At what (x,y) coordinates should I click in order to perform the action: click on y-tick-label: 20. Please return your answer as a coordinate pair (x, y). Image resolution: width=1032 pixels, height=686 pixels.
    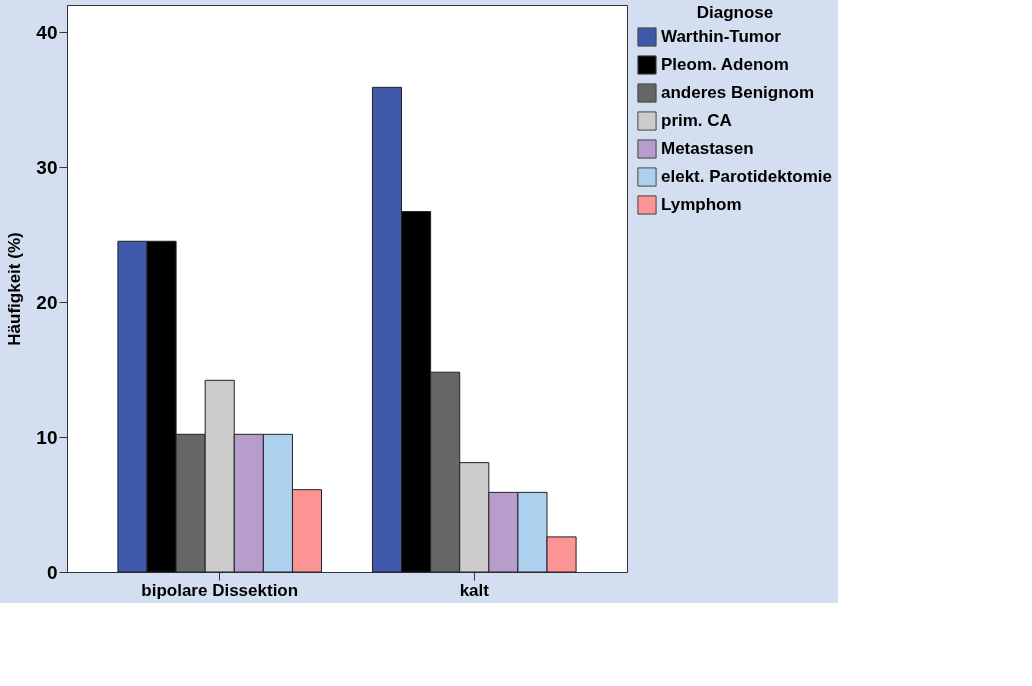
    Looking at the image, I should click on (47, 302).